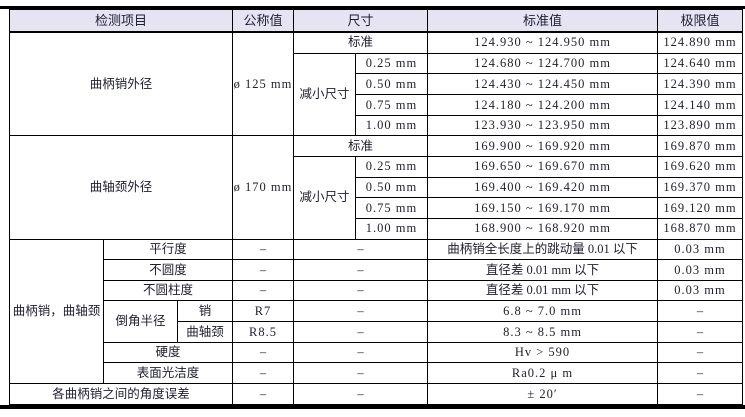 This screenshot has height=417, width=745. What do you see at coordinates (168, 373) in the screenshot?
I see `surface-finish-name: 表面光洁度` at bounding box center [168, 373].